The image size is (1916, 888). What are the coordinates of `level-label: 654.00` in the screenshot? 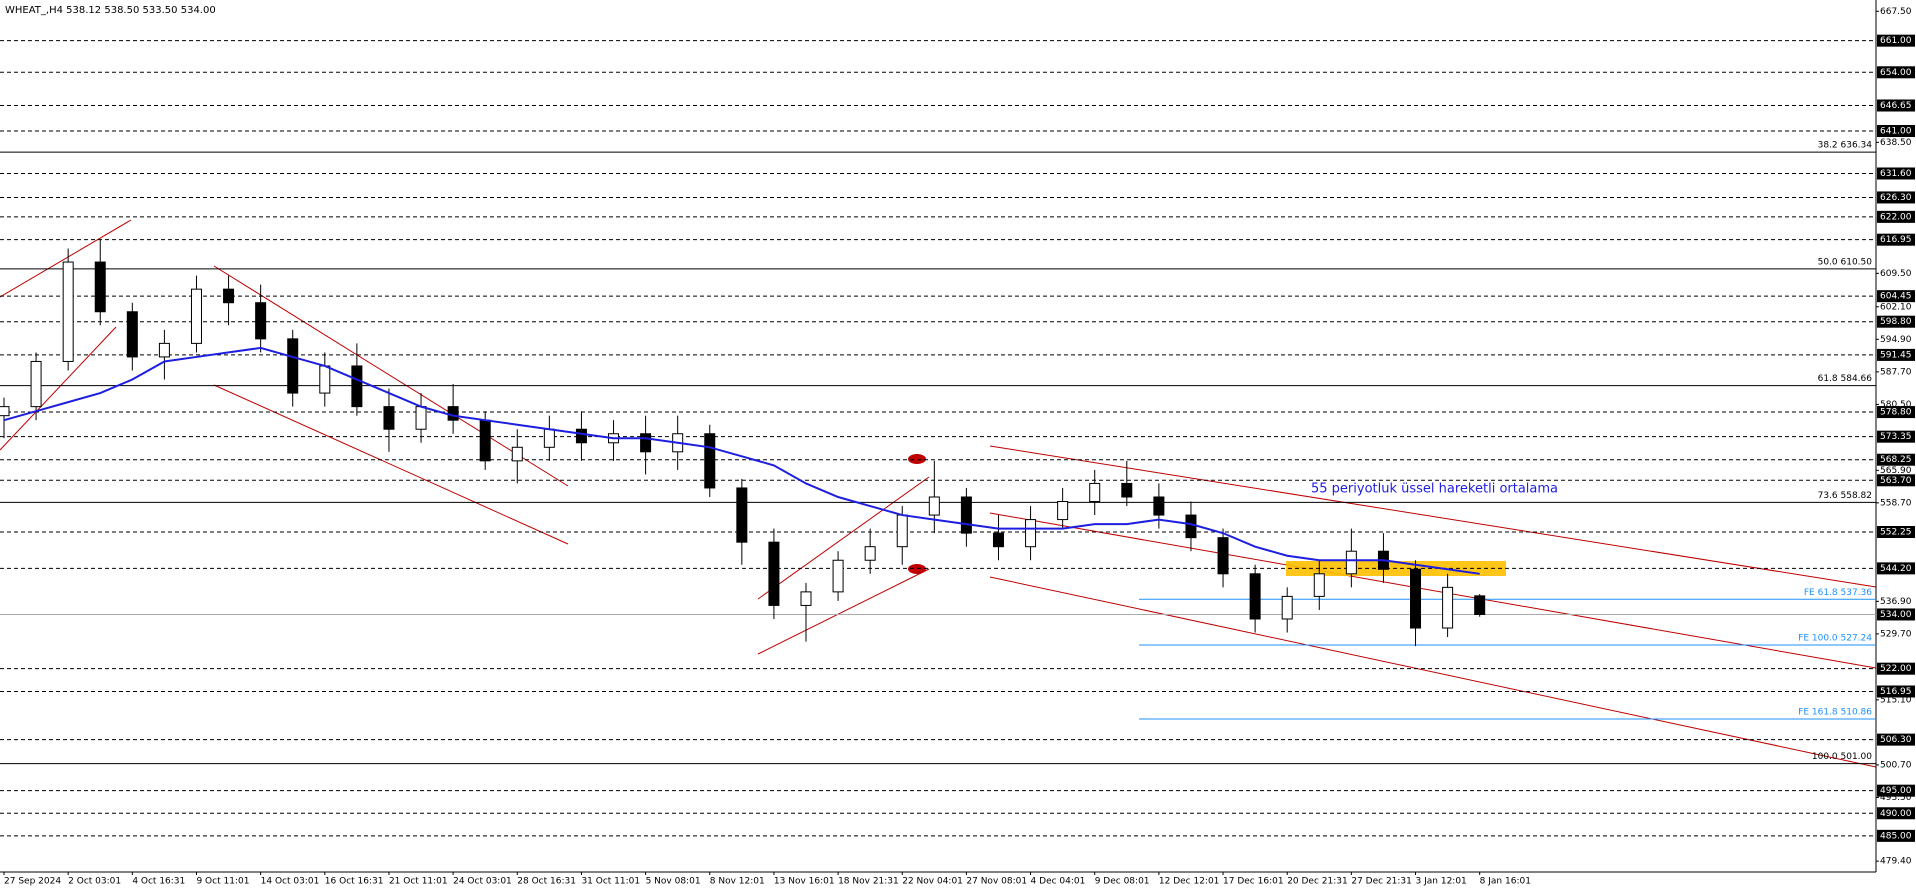 It's located at (1896, 73).